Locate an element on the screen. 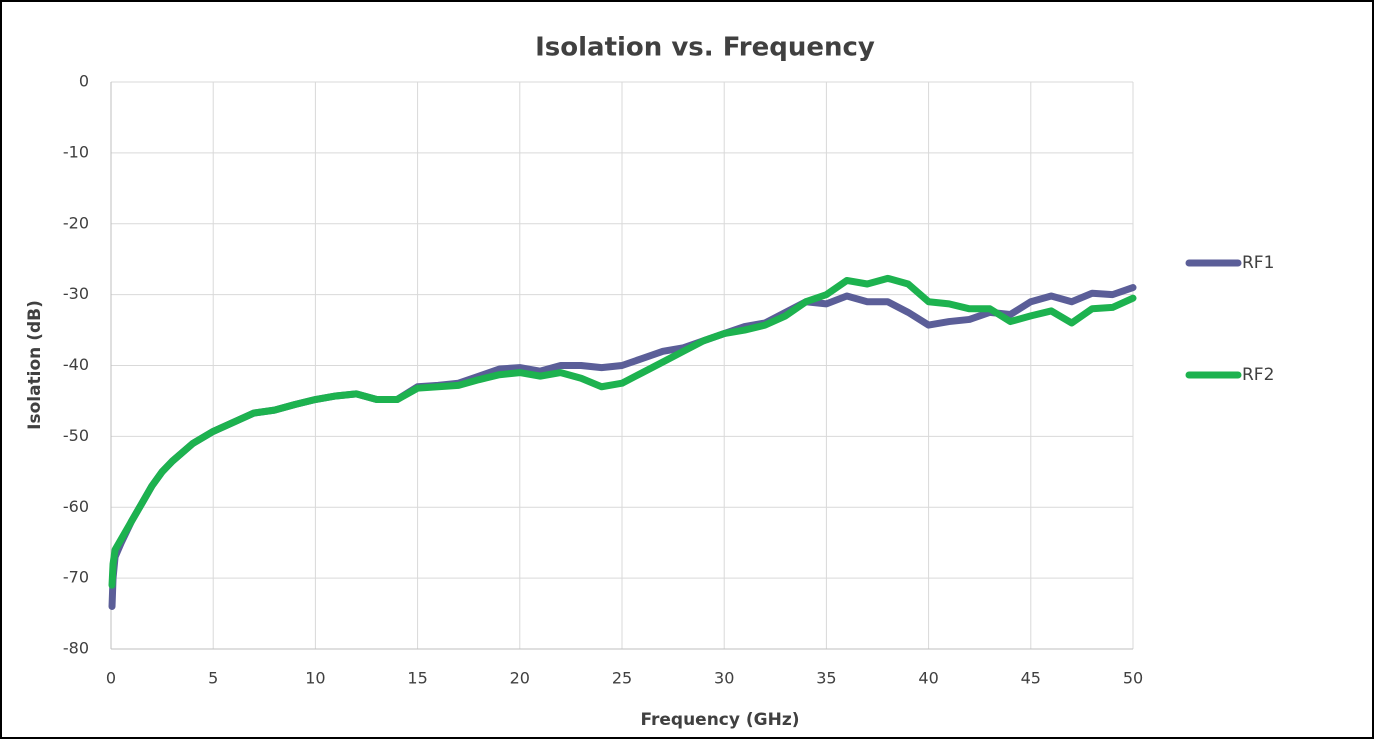  x-tick-label: 50 is located at coordinates (1133, 678).